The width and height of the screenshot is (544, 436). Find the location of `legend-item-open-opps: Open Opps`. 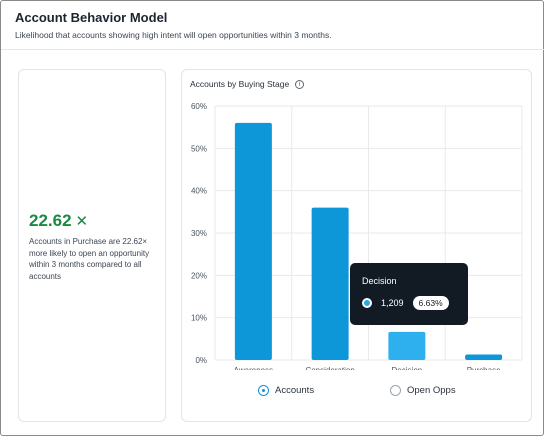

legend-item-open-opps: Open Opps is located at coordinates (423, 390).